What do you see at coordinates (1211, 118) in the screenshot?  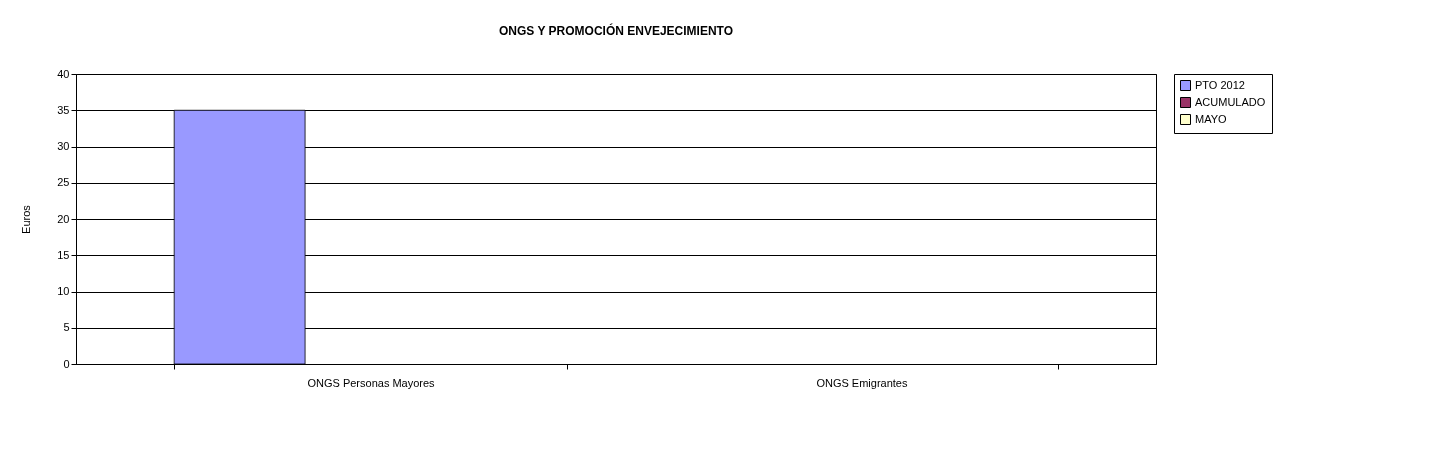 I see `legend-label: MAYO` at bounding box center [1211, 118].